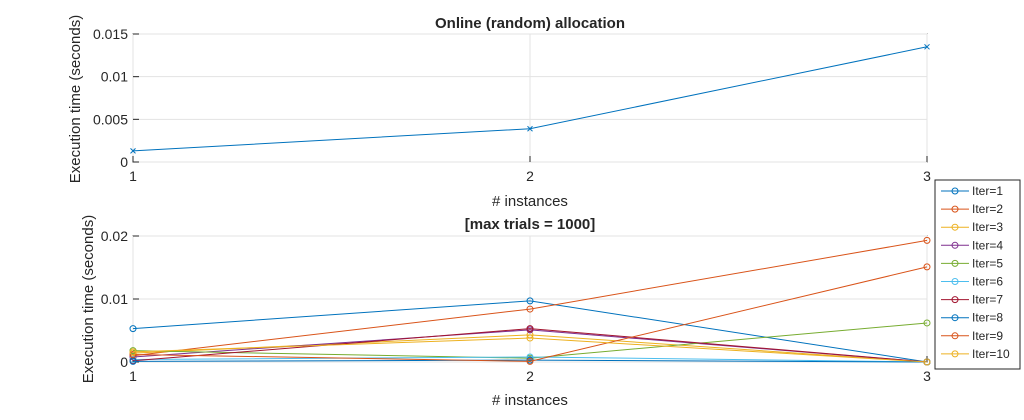 The height and width of the screenshot is (420, 1024). I want to click on legend-entry: Iter=2, so click(972, 209).